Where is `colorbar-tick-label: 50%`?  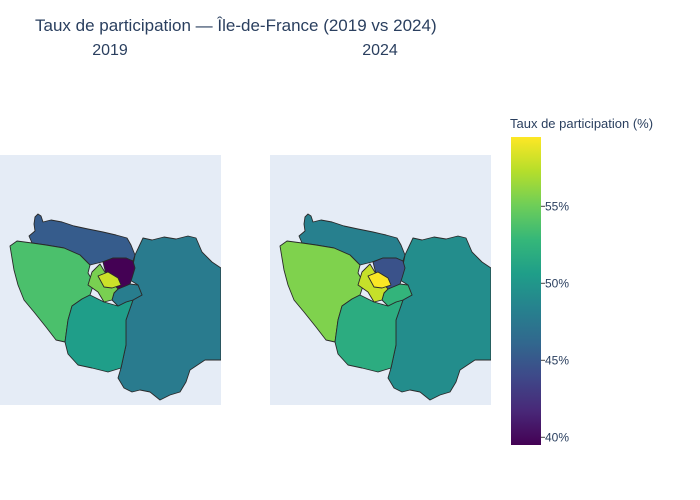 colorbar-tick-label: 50% is located at coordinates (557, 283).